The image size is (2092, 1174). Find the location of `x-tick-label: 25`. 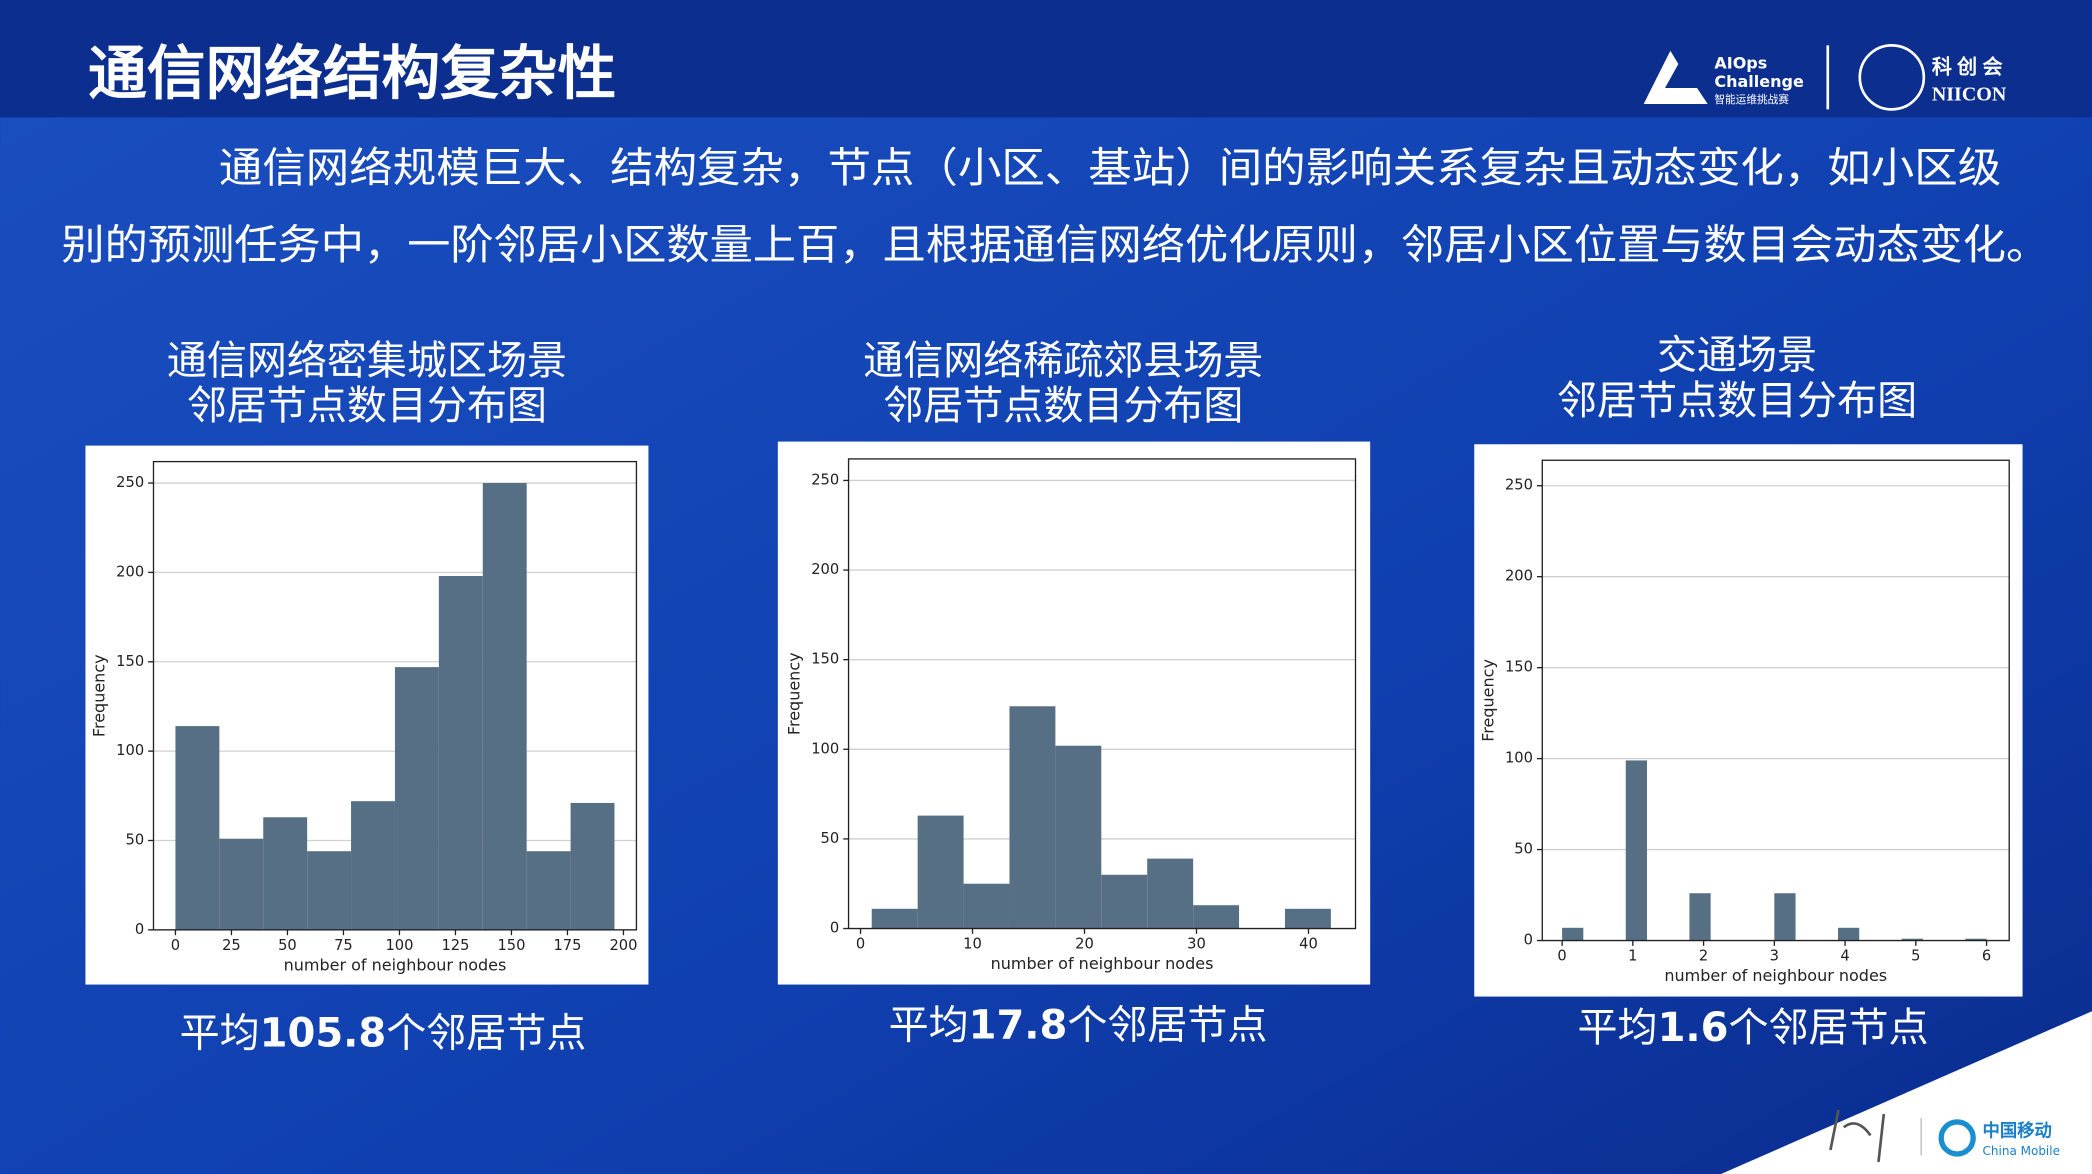

x-tick-label: 25 is located at coordinates (231, 945).